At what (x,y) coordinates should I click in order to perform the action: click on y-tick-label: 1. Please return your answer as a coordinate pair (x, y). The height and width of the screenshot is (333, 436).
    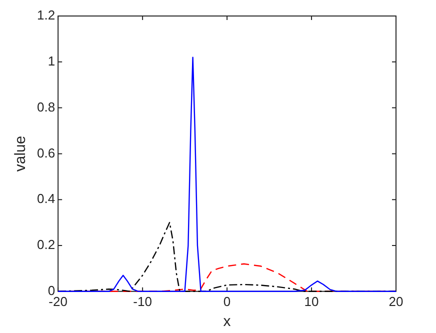
    Looking at the image, I should click on (52, 60).